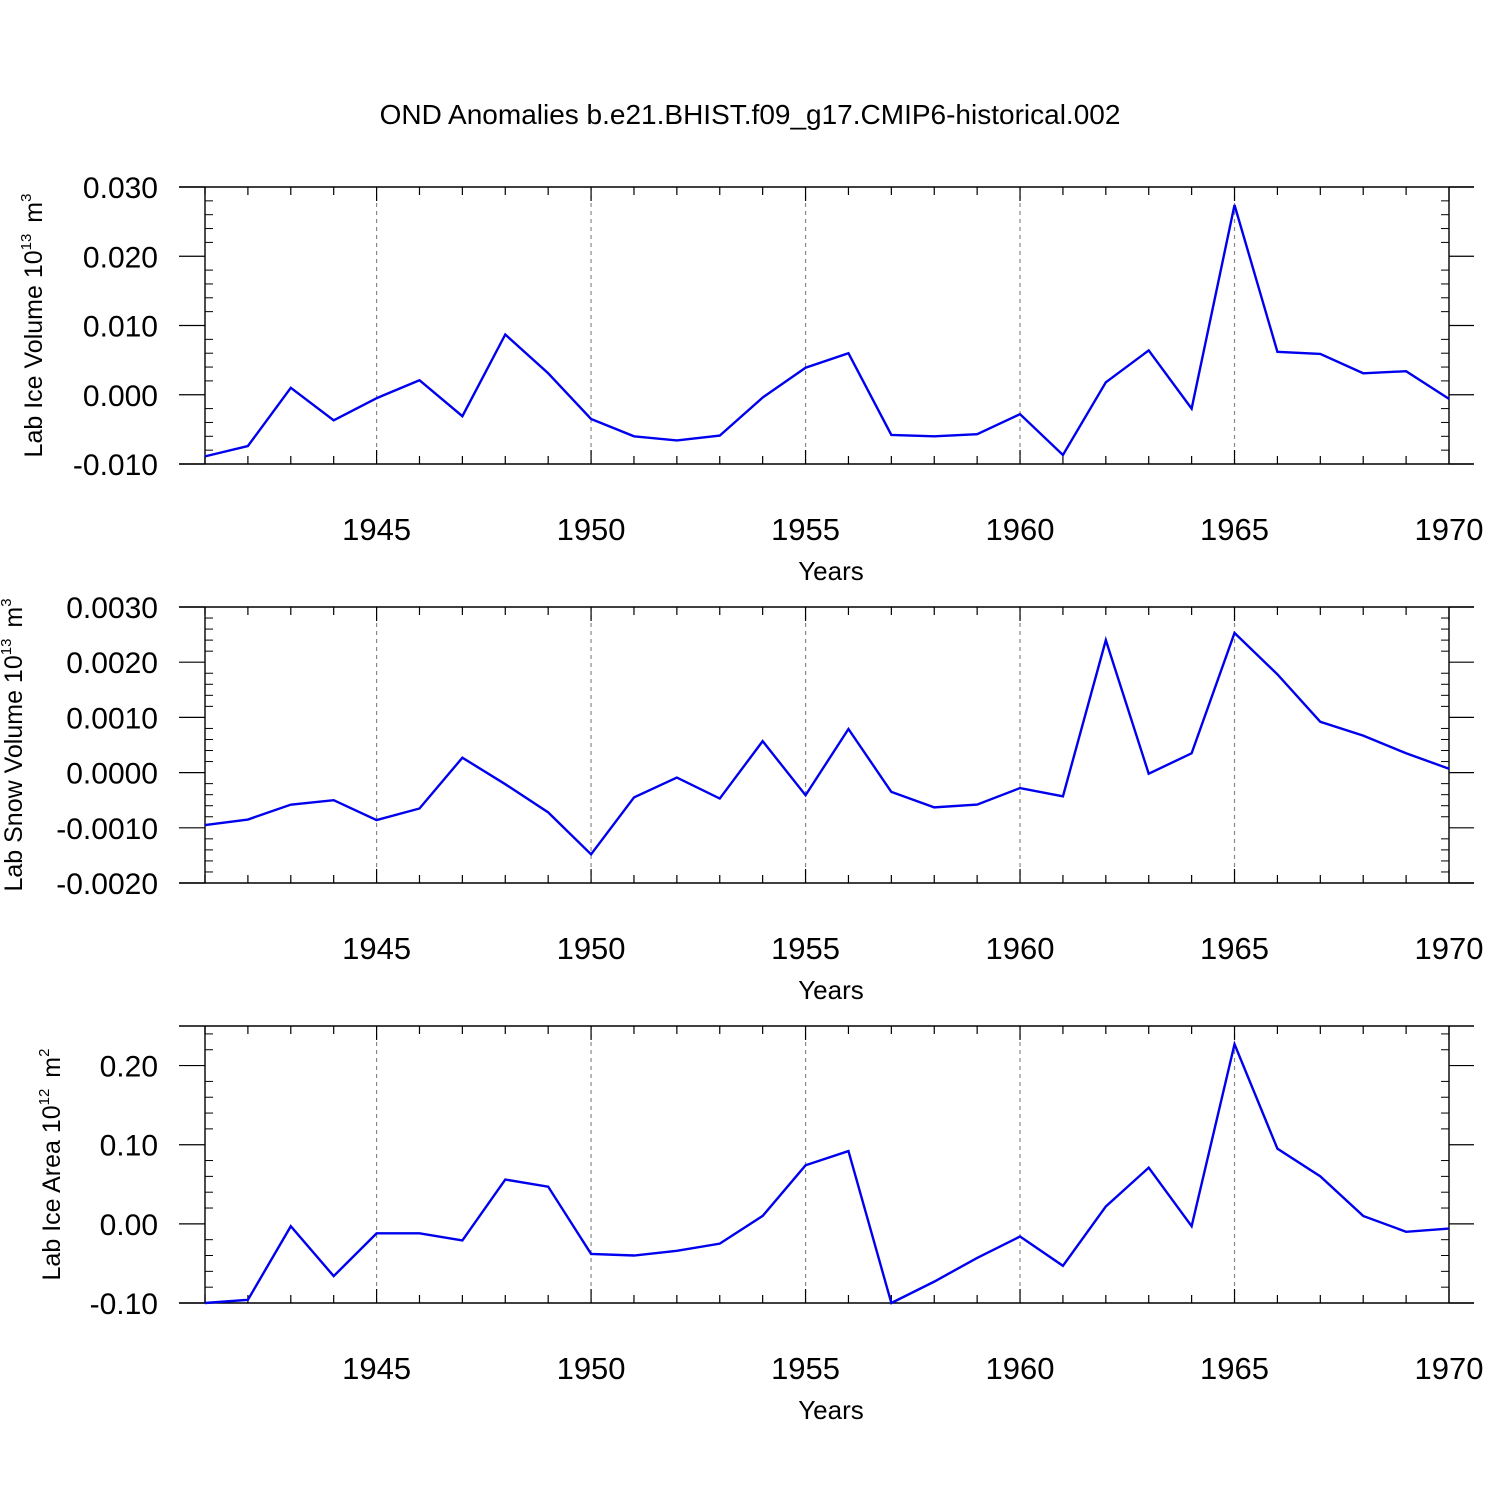 Image resolution: width=1500 pixels, height=1500 pixels. What do you see at coordinates (112, 774) in the screenshot?
I see `y-tick-label: 0.0000` at bounding box center [112, 774].